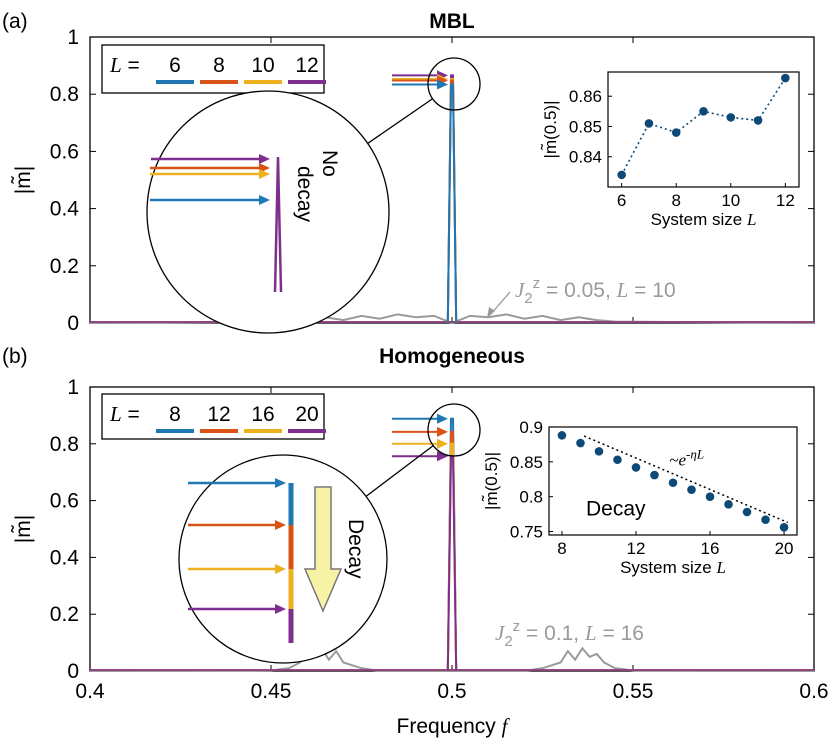 The height and width of the screenshot is (743, 829). I want to click on annotation-no-decay-2: decay, so click(304, 194).